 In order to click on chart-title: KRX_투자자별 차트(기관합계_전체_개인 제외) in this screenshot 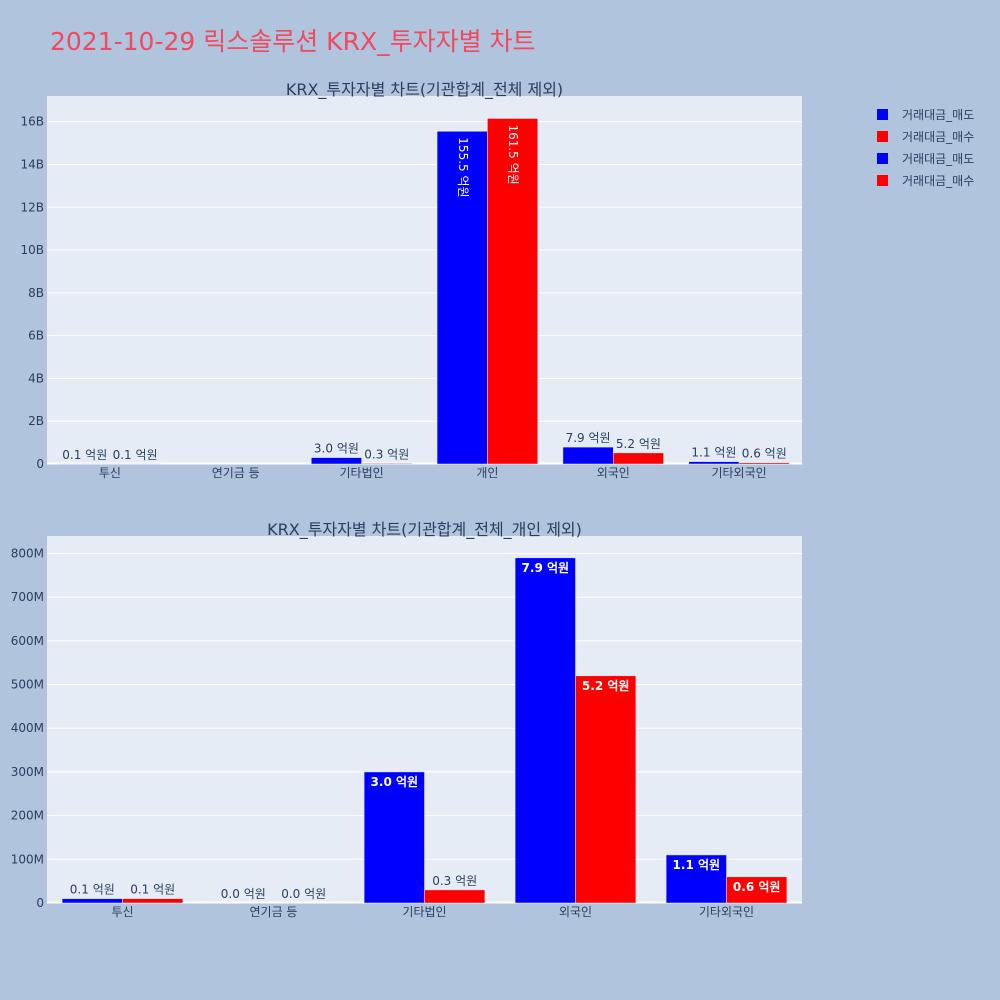, I will do `click(424, 530)`.